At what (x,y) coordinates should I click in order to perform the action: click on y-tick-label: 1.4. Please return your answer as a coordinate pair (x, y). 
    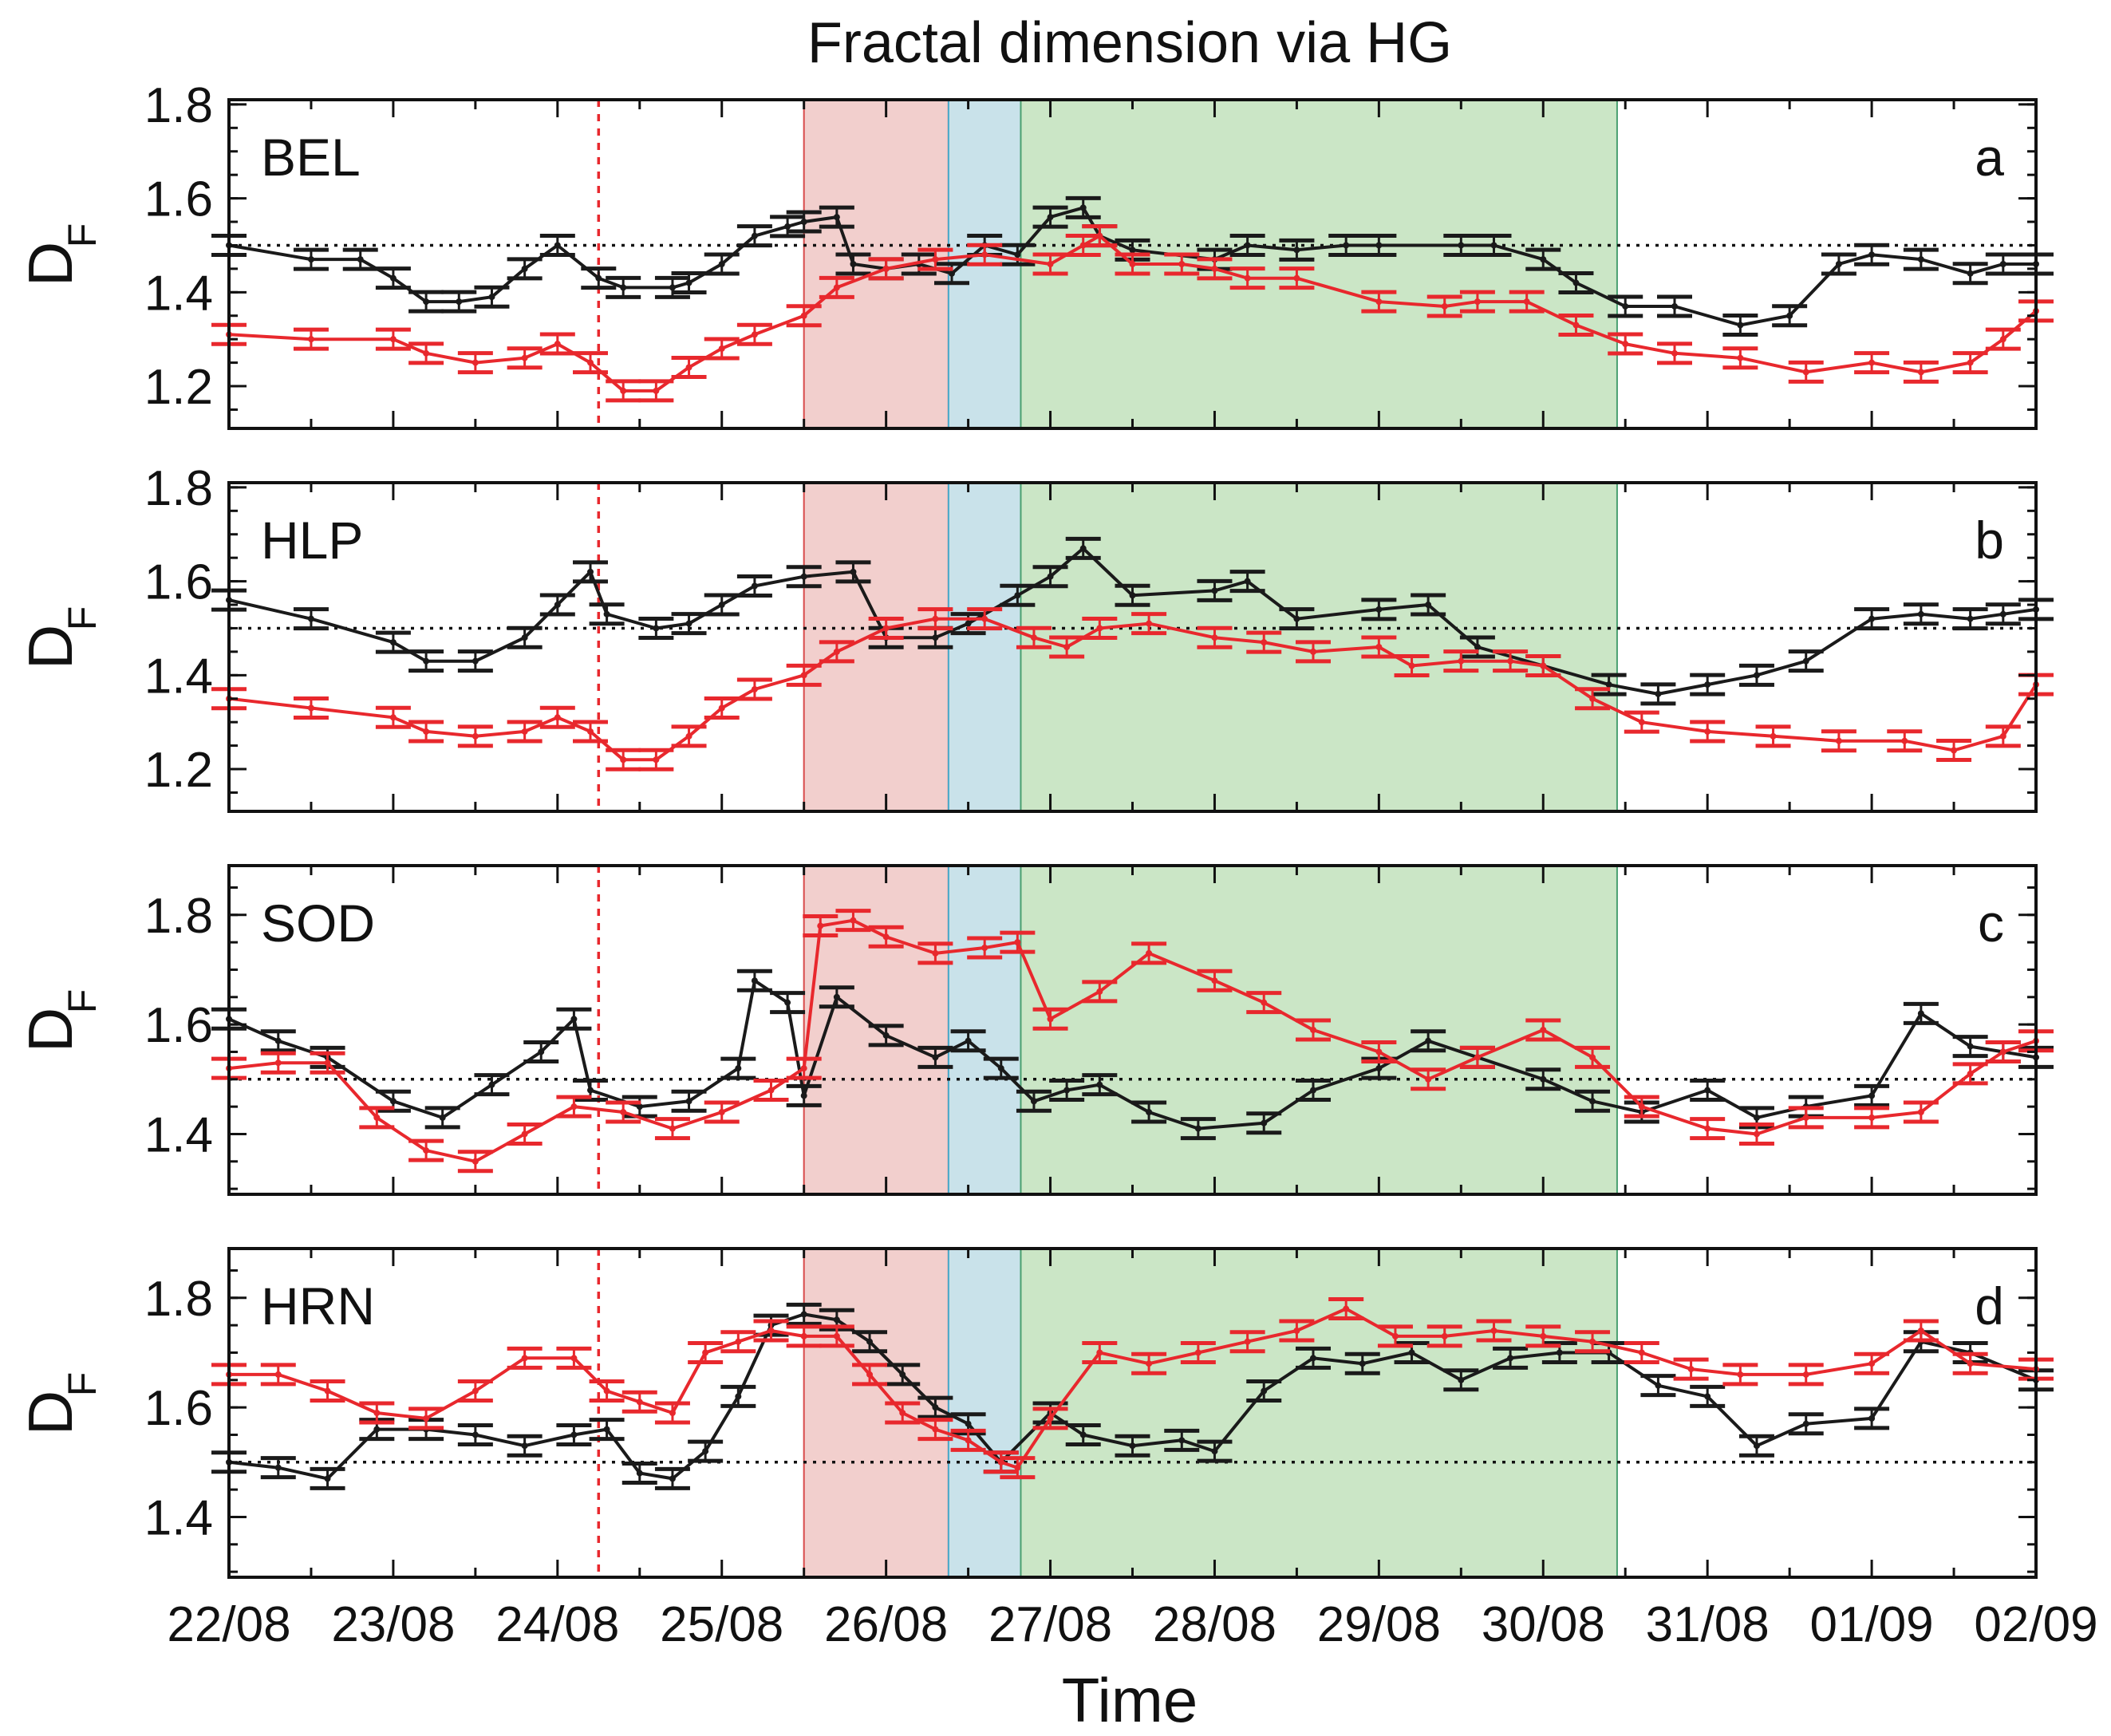
    Looking at the image, I should click on (178, 1517).